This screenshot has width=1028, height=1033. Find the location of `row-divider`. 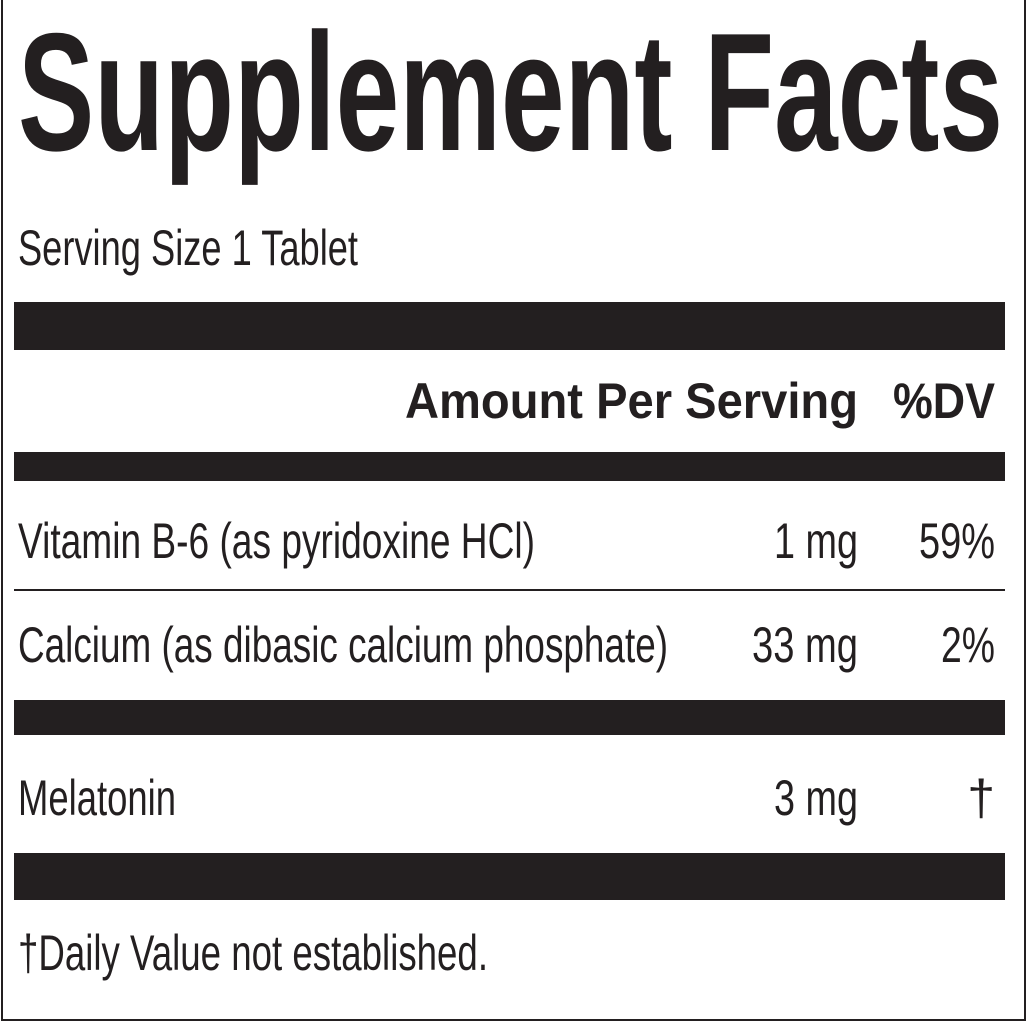

row-divider is located at coordinates (509, 590).